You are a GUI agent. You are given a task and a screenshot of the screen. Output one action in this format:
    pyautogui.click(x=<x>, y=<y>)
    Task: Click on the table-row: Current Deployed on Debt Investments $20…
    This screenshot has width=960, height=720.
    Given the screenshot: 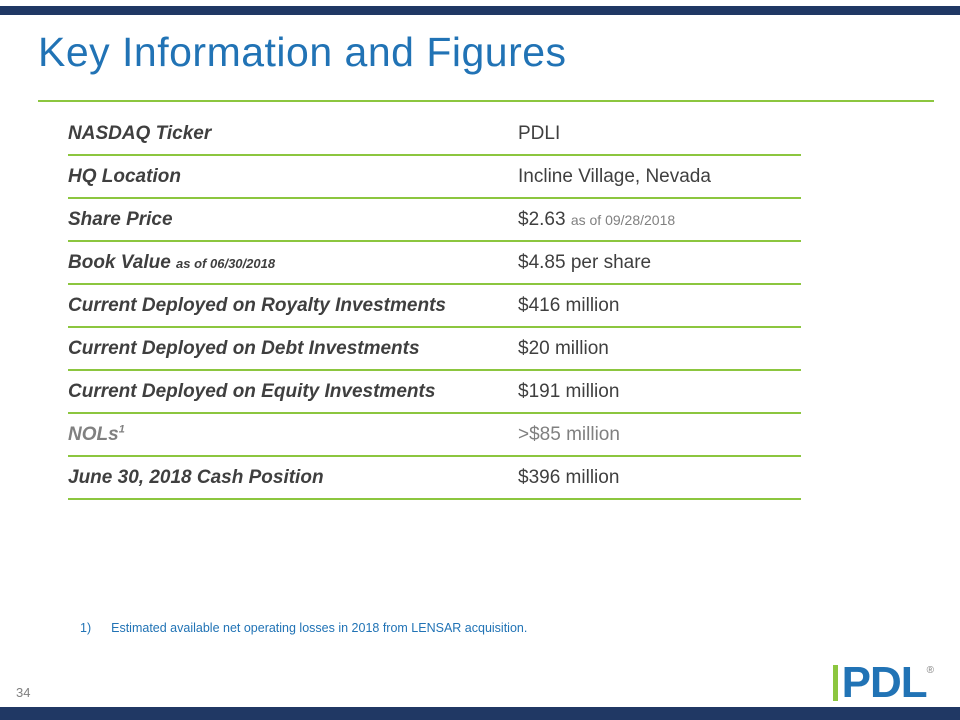 What is the action you would take?
    pyautogui.click(x=434, y=349)
    